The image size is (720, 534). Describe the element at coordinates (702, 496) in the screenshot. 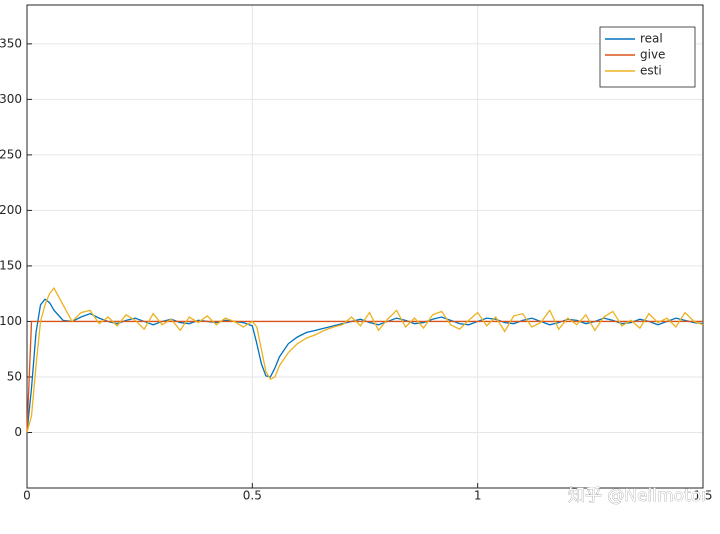

I see `x-tick-label: 1.5` at that location.